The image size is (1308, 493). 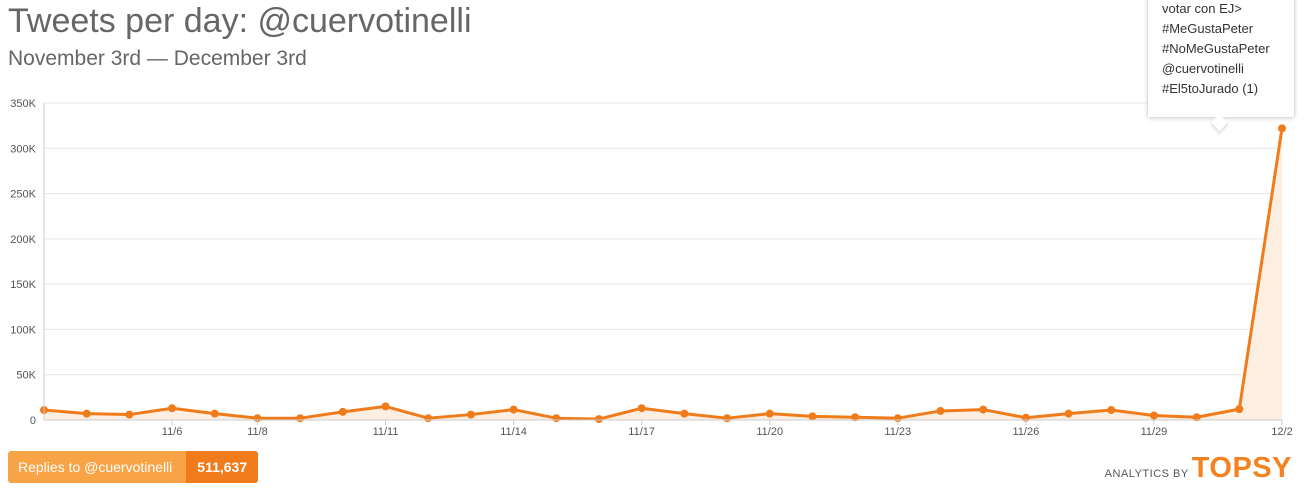 What do you see at coordinates (897, 432) in the screenshot?
I see `x-tick-label: 11/23` at bounding box center [897, 432].